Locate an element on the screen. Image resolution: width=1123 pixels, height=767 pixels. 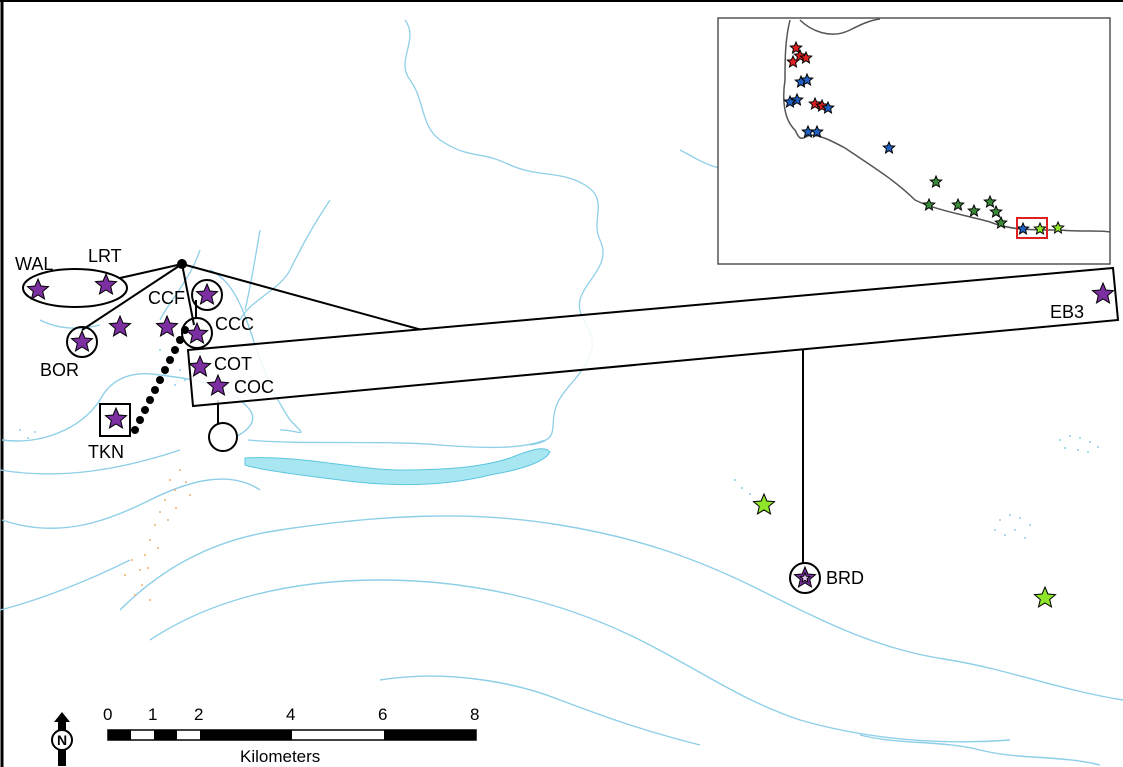
site-star-lrt is located at coordinates (106, 283).